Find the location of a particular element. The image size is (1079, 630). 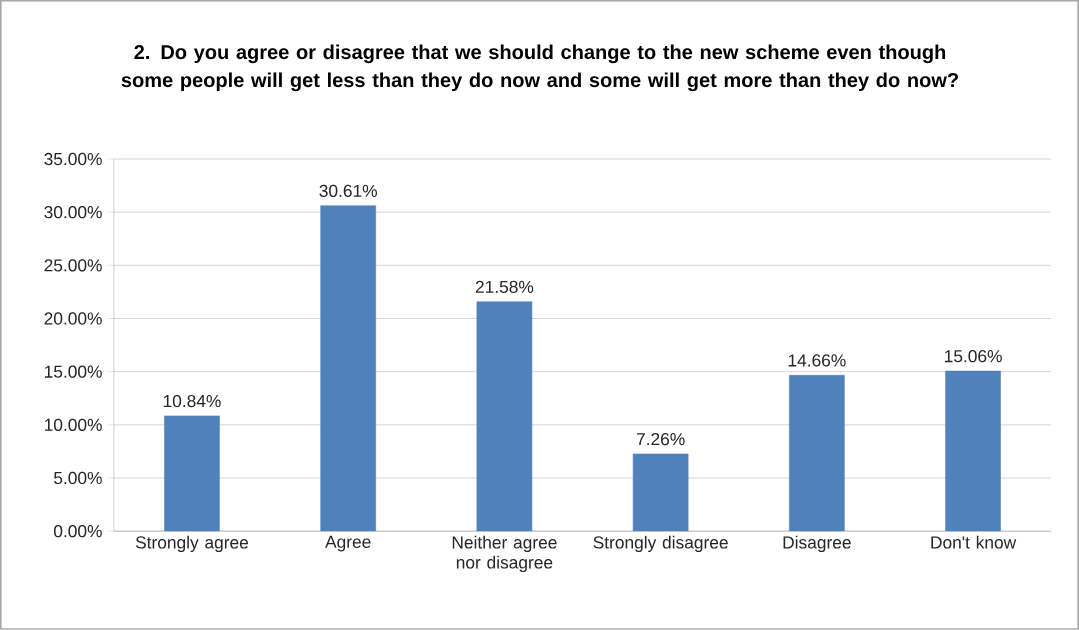

data-label: 15.06% is located at coordinates (973, 356).